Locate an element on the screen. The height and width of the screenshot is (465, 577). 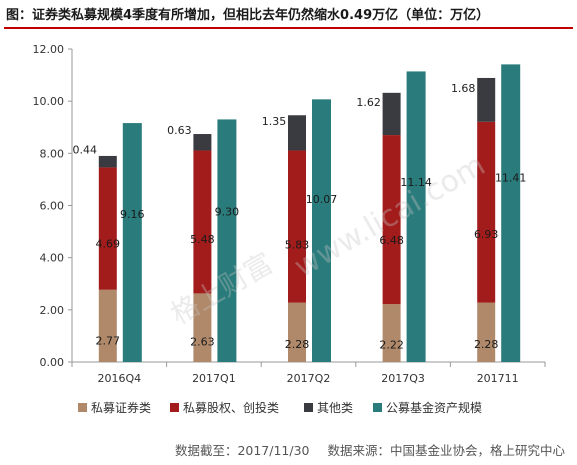
legend-item: 公募基金资产规模 is located at coordinates (427, 407).